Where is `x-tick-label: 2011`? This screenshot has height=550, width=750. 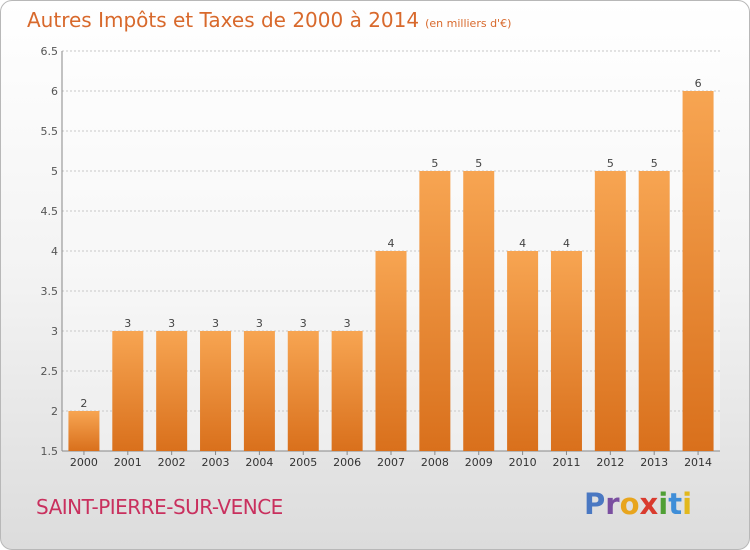 x-tick-label: 2011 is located at coordinates (566, 462).